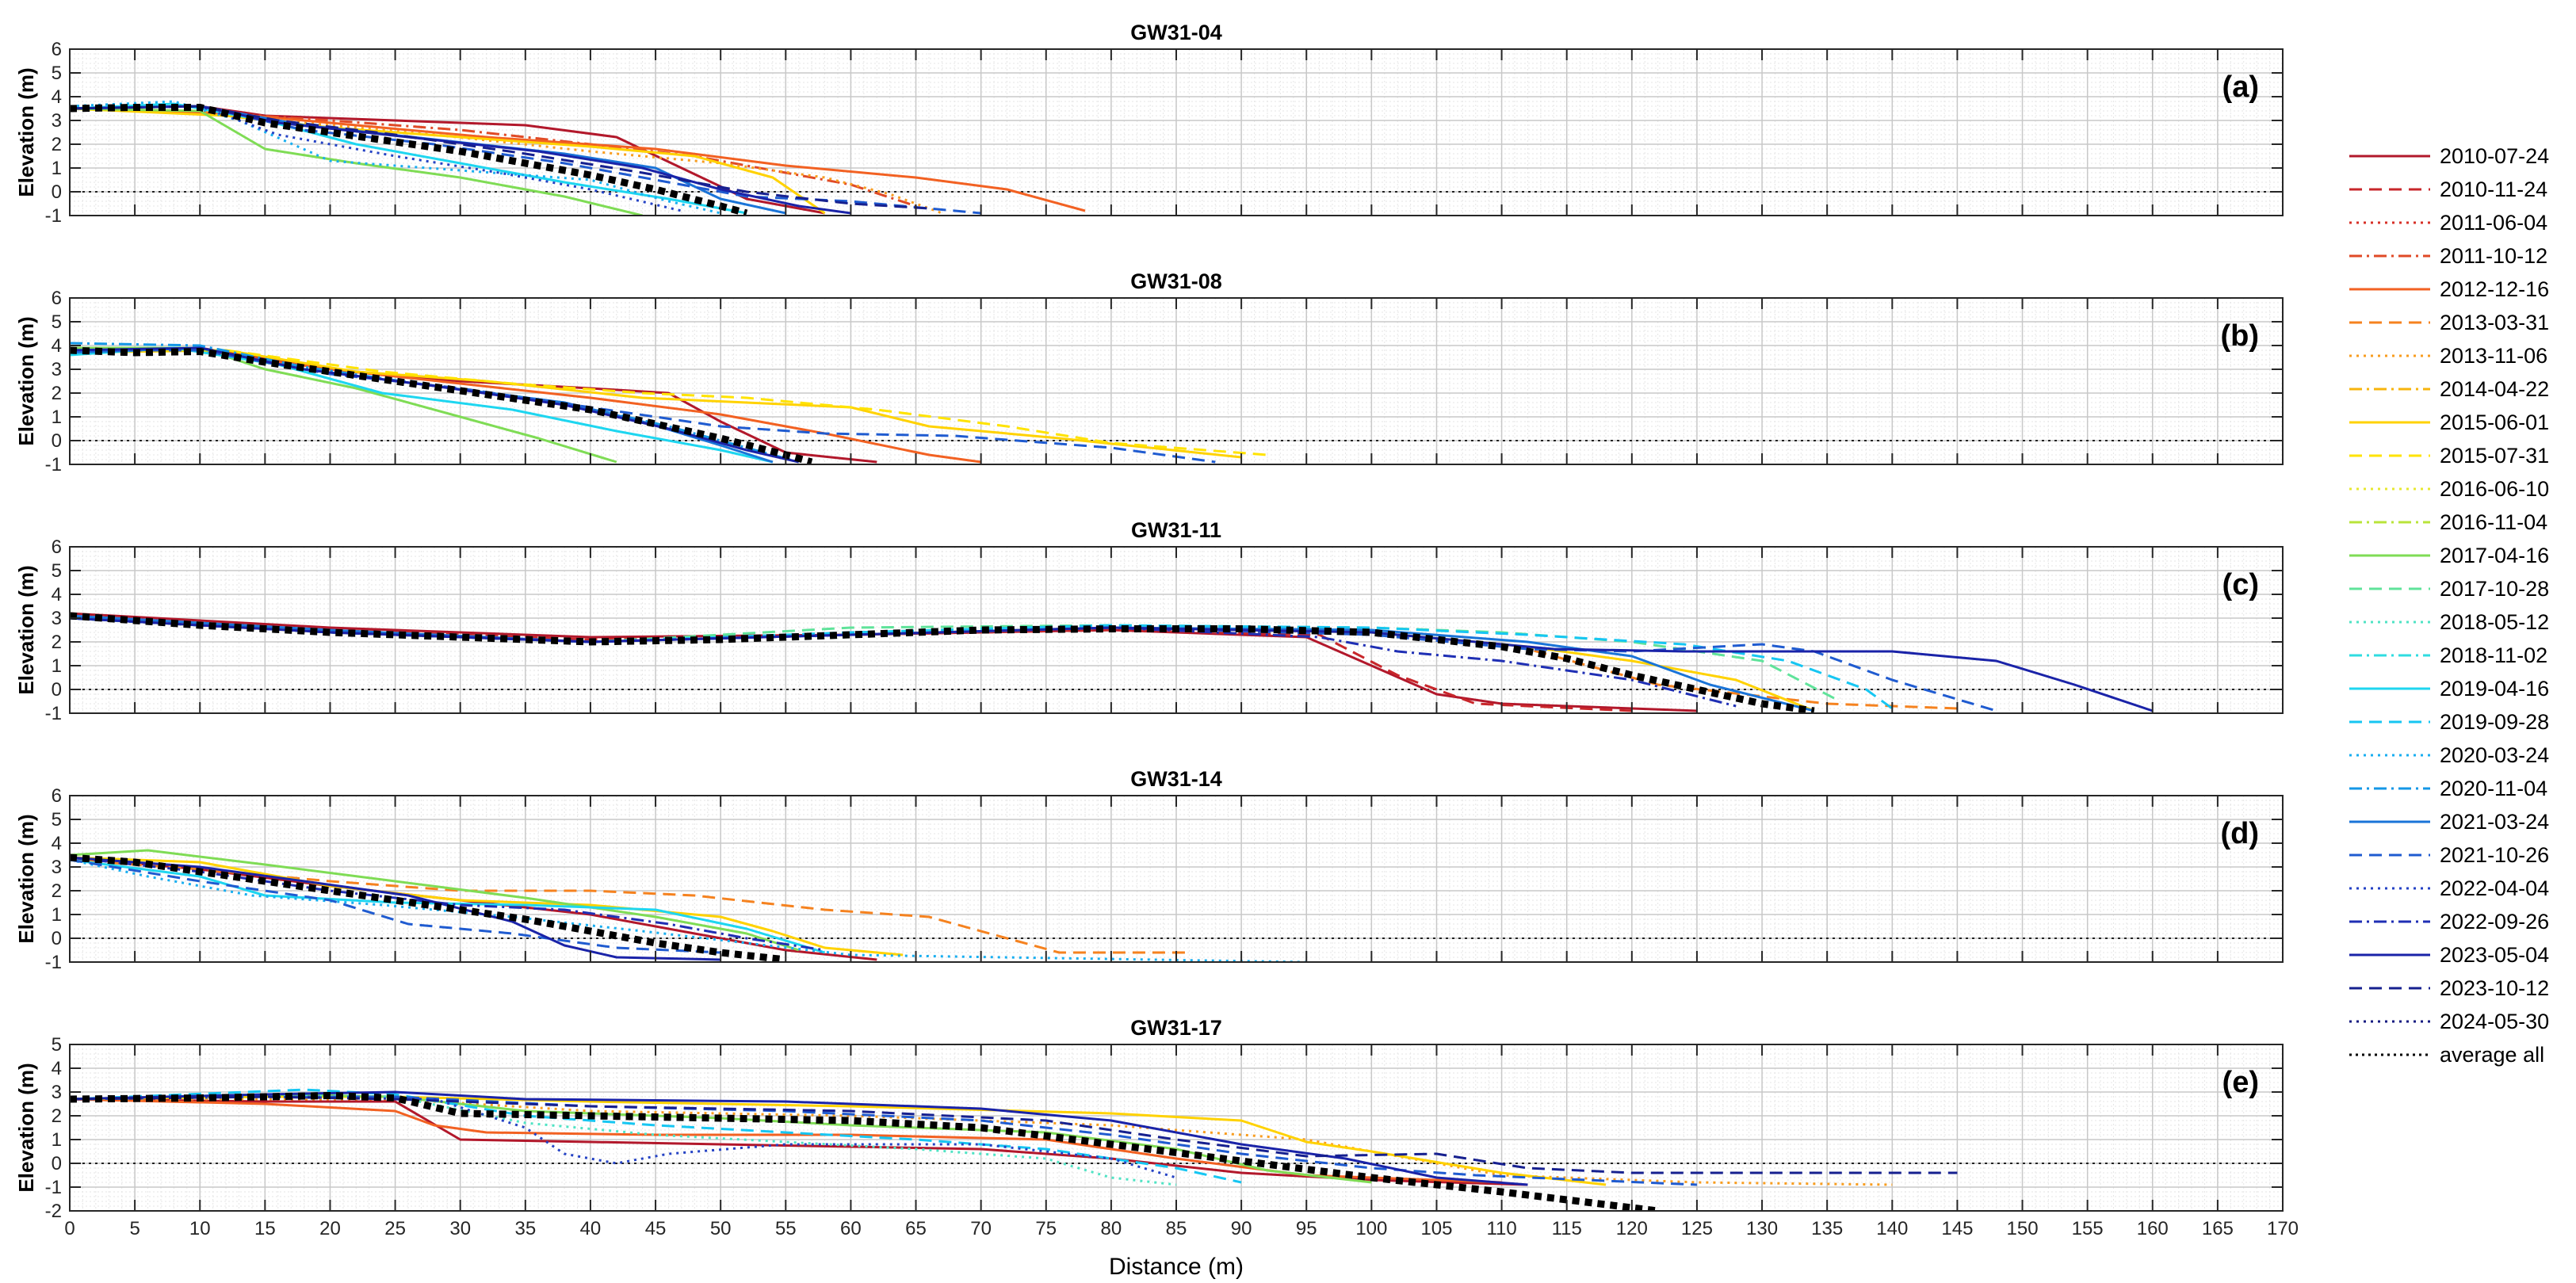 The height and width of the screenshot is (1283, 2576). Describe the element at coordinates (2494, 522) in the screenshot. I see `legend-label: 2016-11-04` at that location.